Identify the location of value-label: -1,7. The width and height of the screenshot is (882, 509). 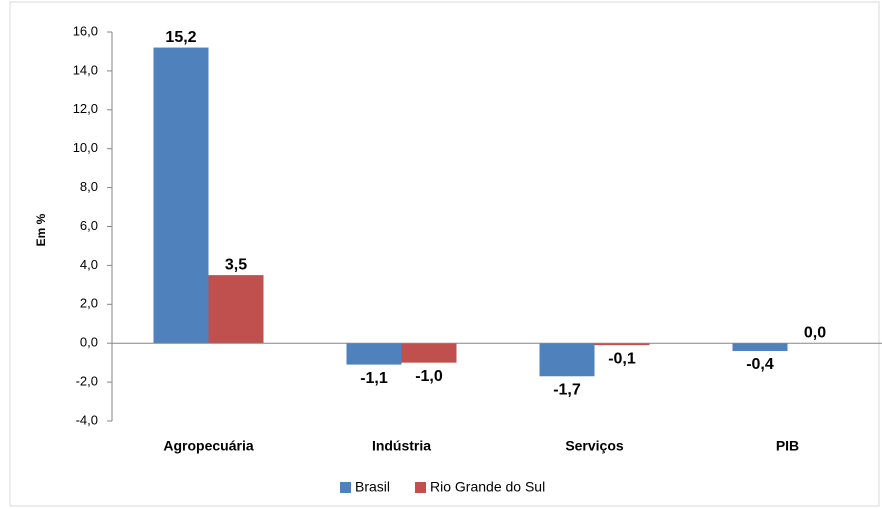
(567, 389).